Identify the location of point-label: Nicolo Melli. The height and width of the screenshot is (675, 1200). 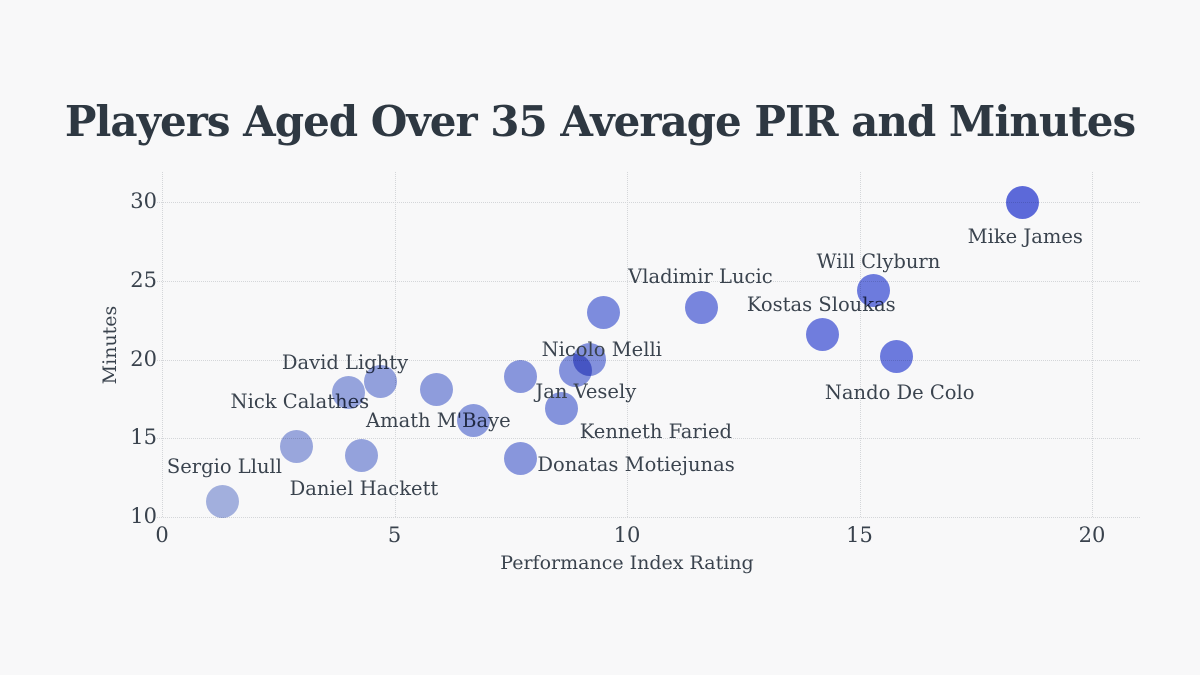
(601, 350).